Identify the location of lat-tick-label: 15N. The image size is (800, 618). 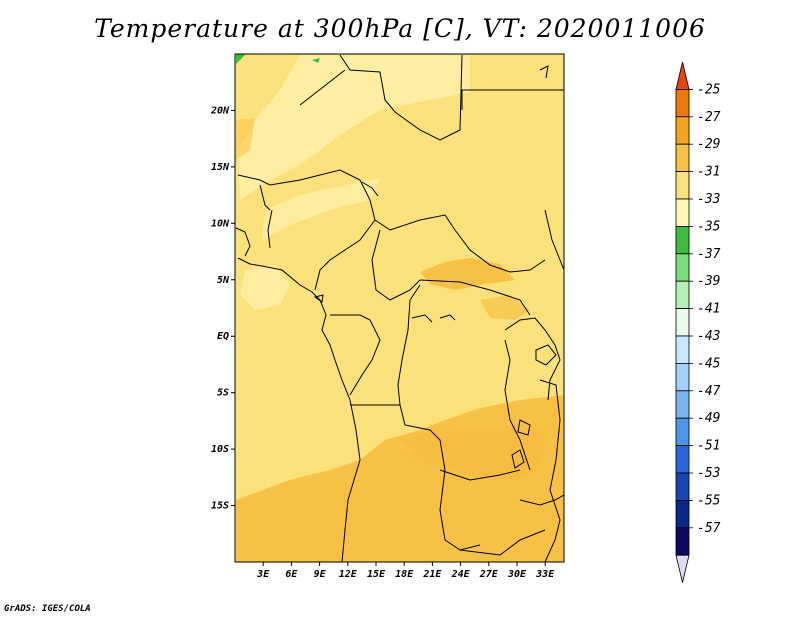
(220, 167).